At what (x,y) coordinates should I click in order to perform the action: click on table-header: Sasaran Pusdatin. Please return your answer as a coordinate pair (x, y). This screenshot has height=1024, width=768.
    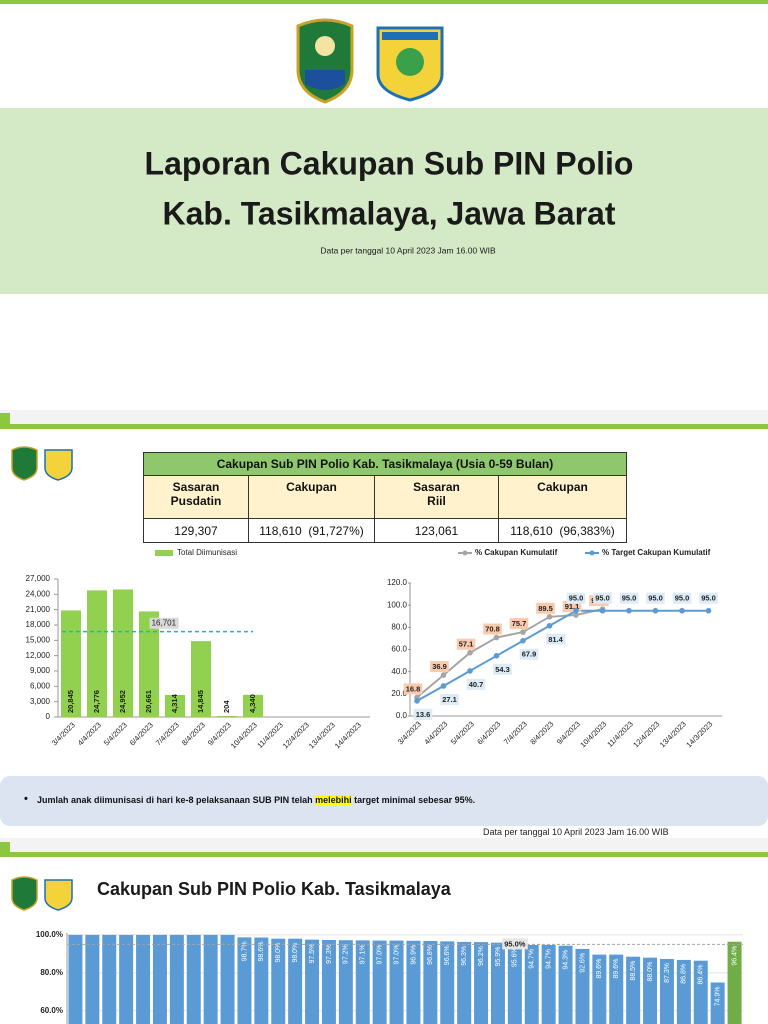
    Looking at the image, I should click on (196, 497).